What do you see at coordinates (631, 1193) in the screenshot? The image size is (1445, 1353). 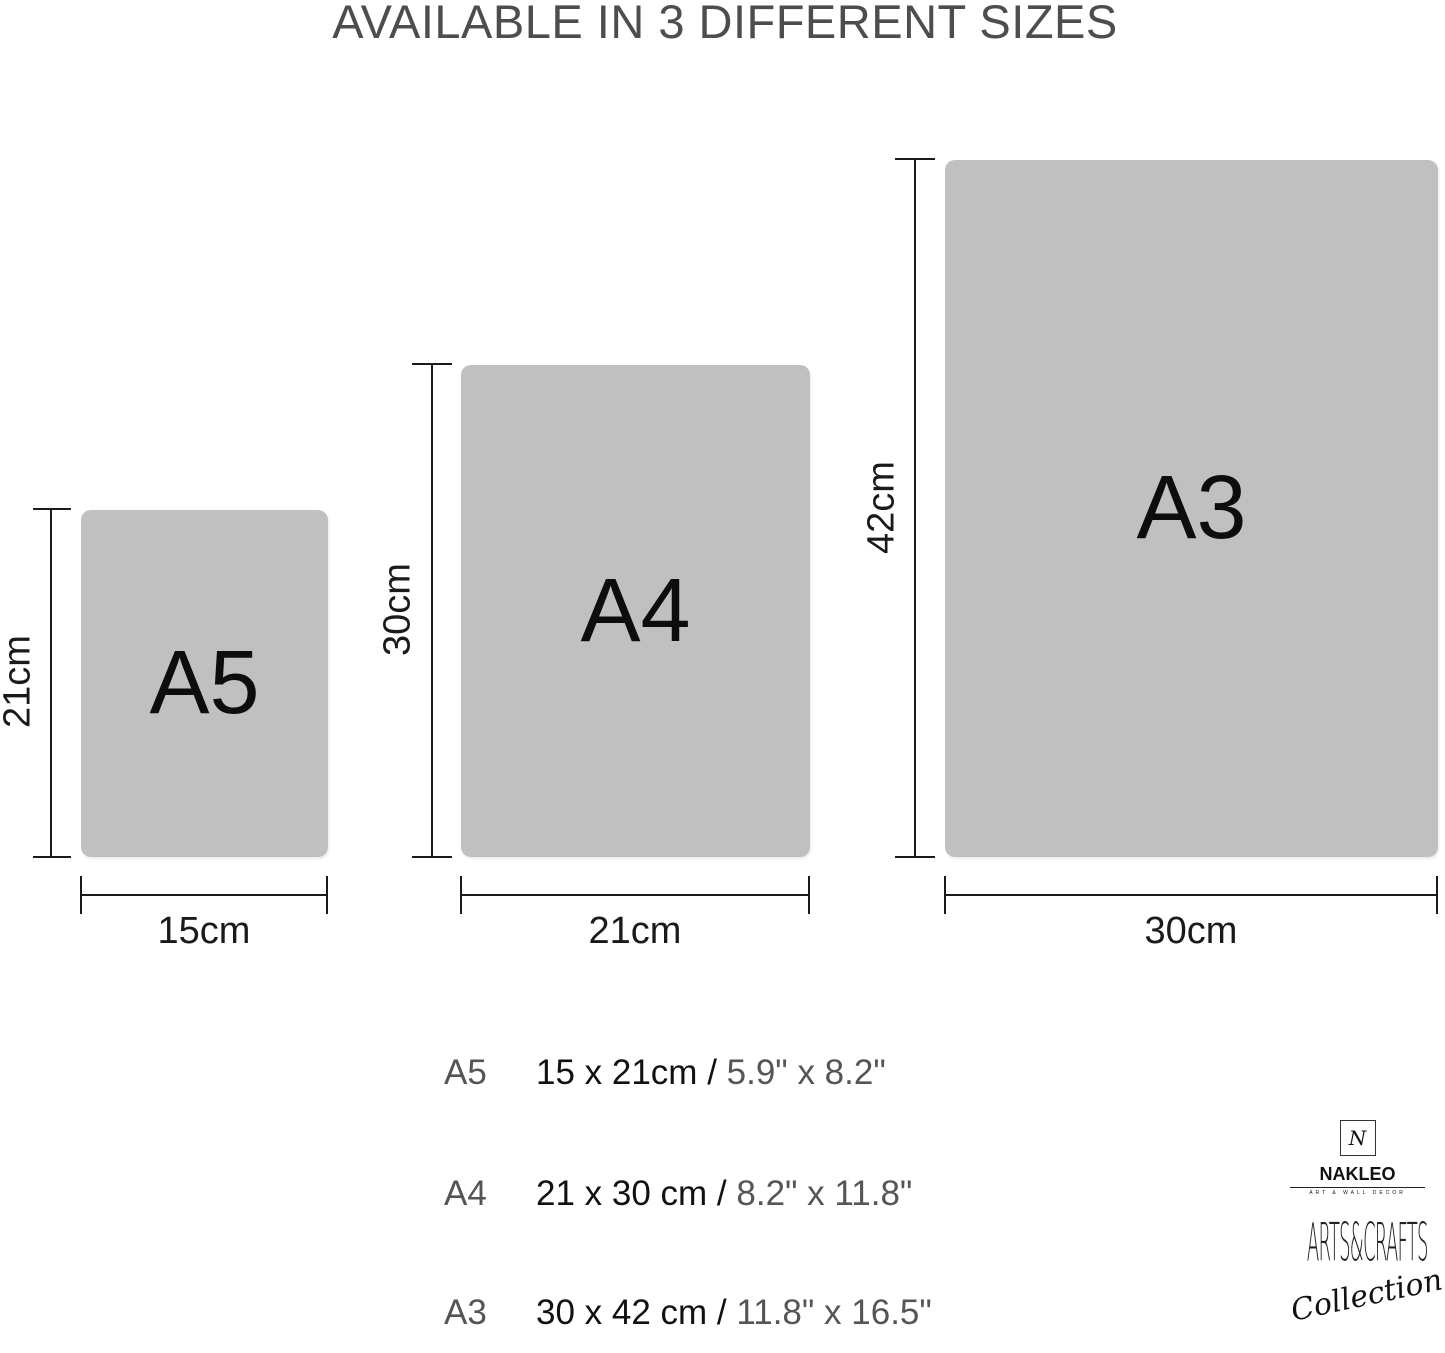 I see `size-cm: 21 x 30 cm /` at bounding box center [631, 1193].